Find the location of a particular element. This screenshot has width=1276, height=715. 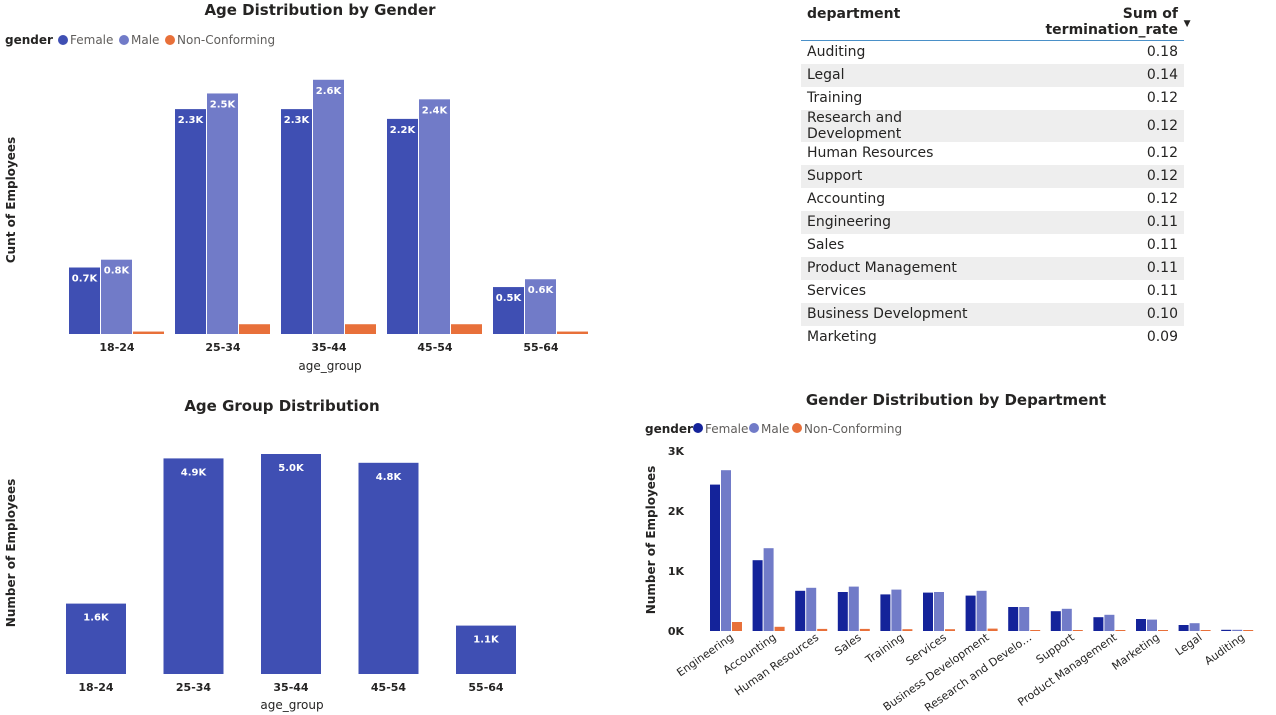

table-row: Sales 0.11 is located at coordinates (992, 245).